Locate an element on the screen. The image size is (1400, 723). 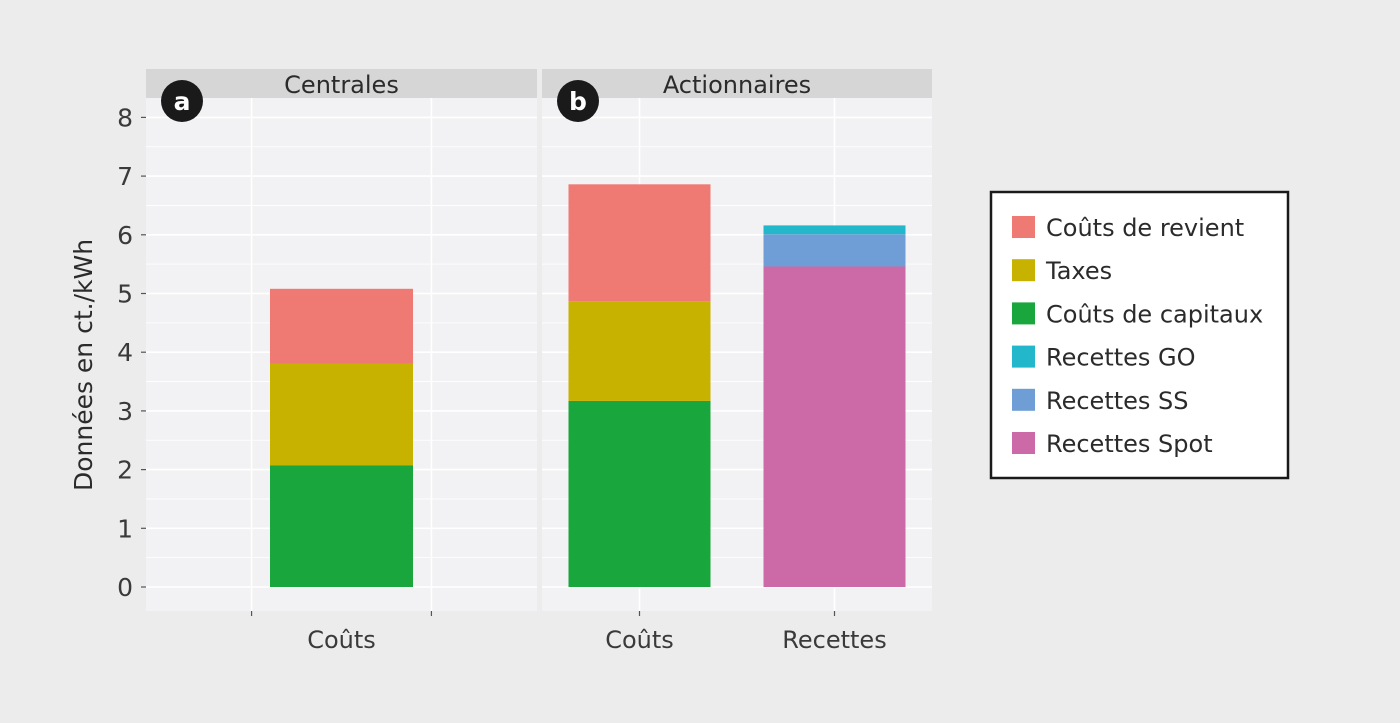
panel-badge-label: b is located at coordinates (578, 101).